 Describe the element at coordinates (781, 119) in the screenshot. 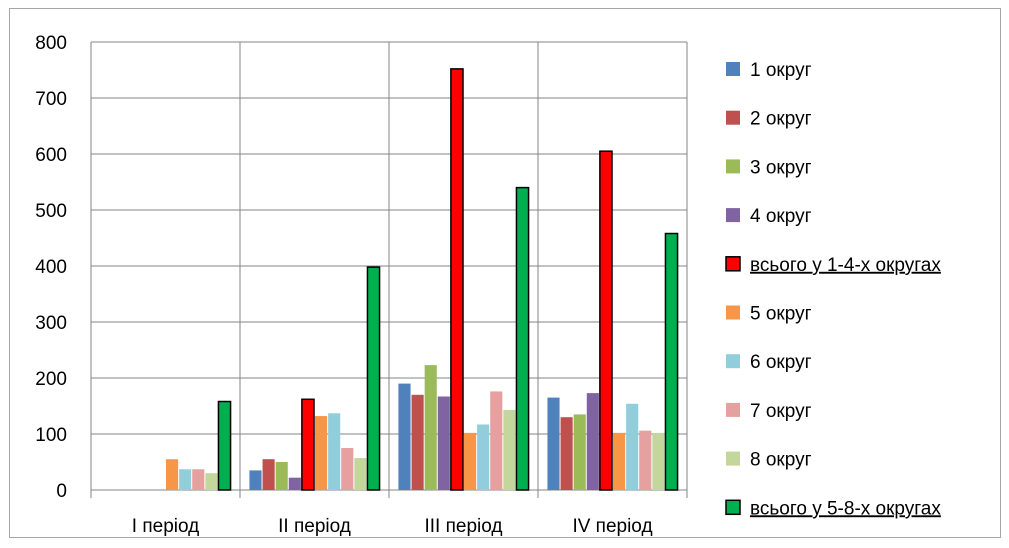

I see `legend-label: 2 округ` at that location.